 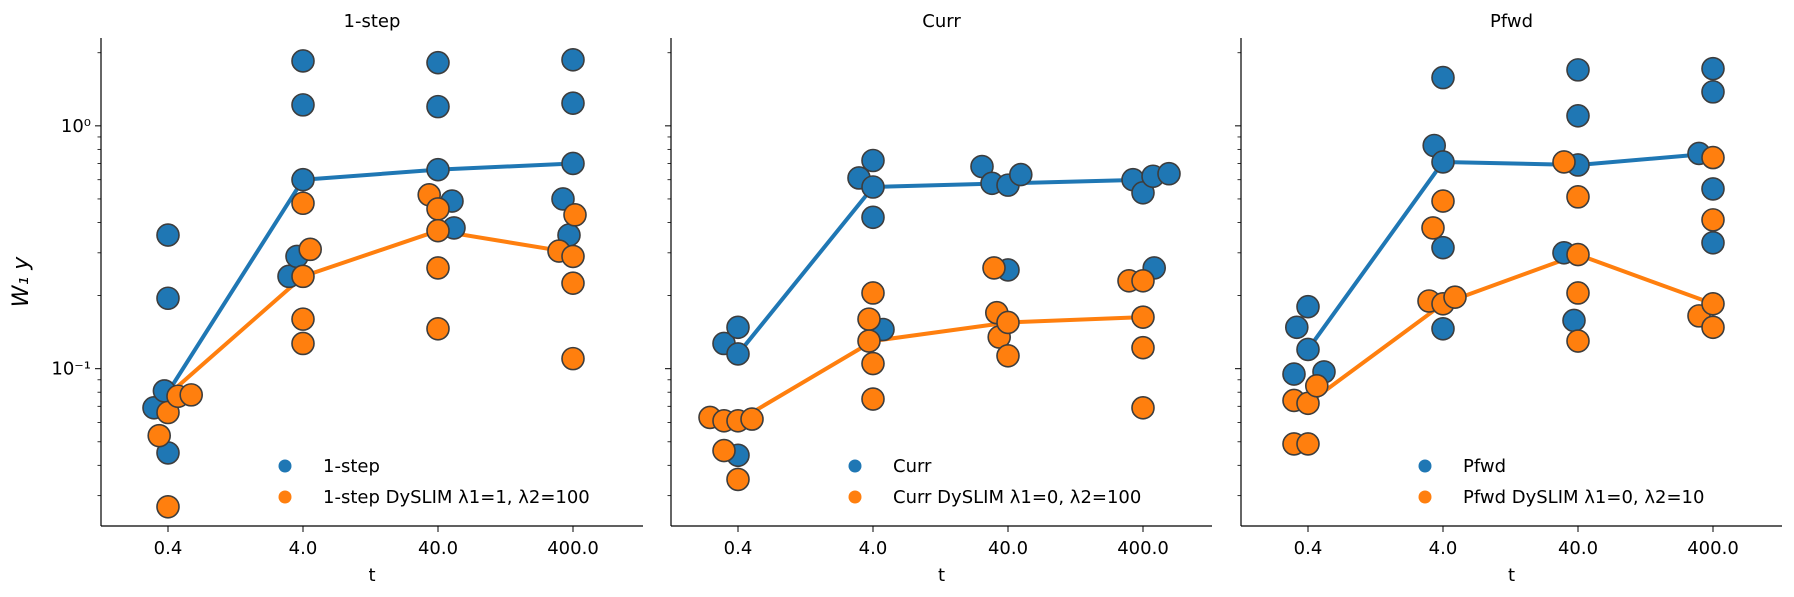 What do you see at coordinates (941, 21) in the screenshot?
I see `panel-title: Curr` at bounding box center [941, 21].